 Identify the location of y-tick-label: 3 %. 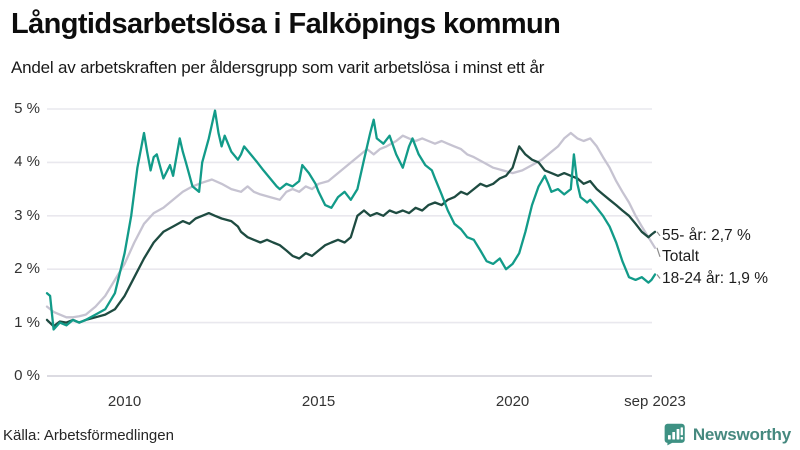
(27, 215).